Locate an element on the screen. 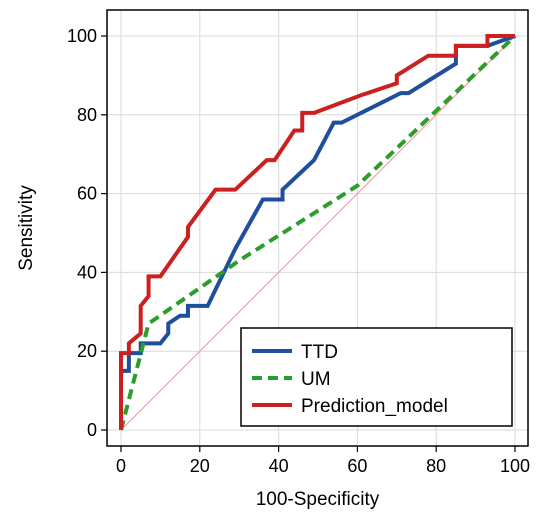 The width and height of the screenshot is (550, 521). y-tick-label: 60 is located at coordinates (87, 194).